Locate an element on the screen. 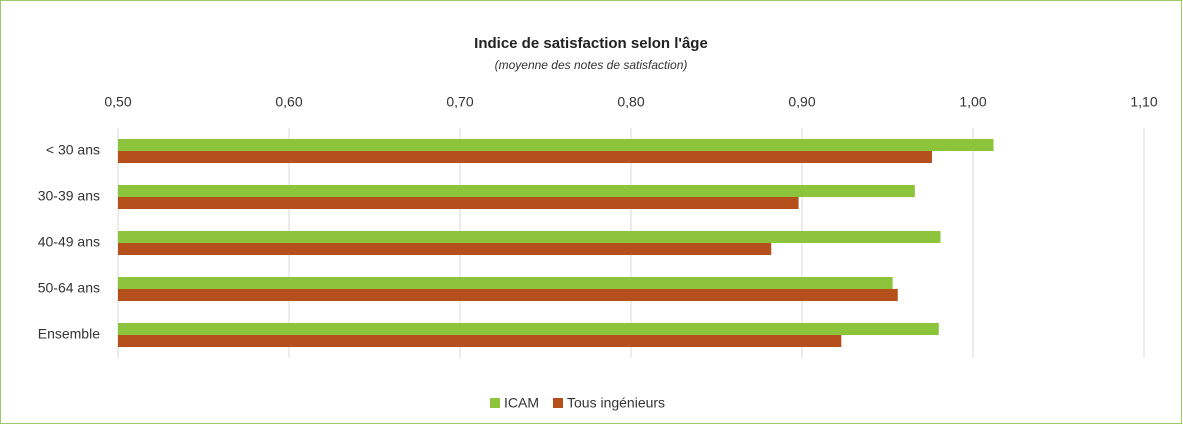 This screenshot has height=425, width=1183. y-tick-label: < 30 ans is located at coordinates (73, 150).